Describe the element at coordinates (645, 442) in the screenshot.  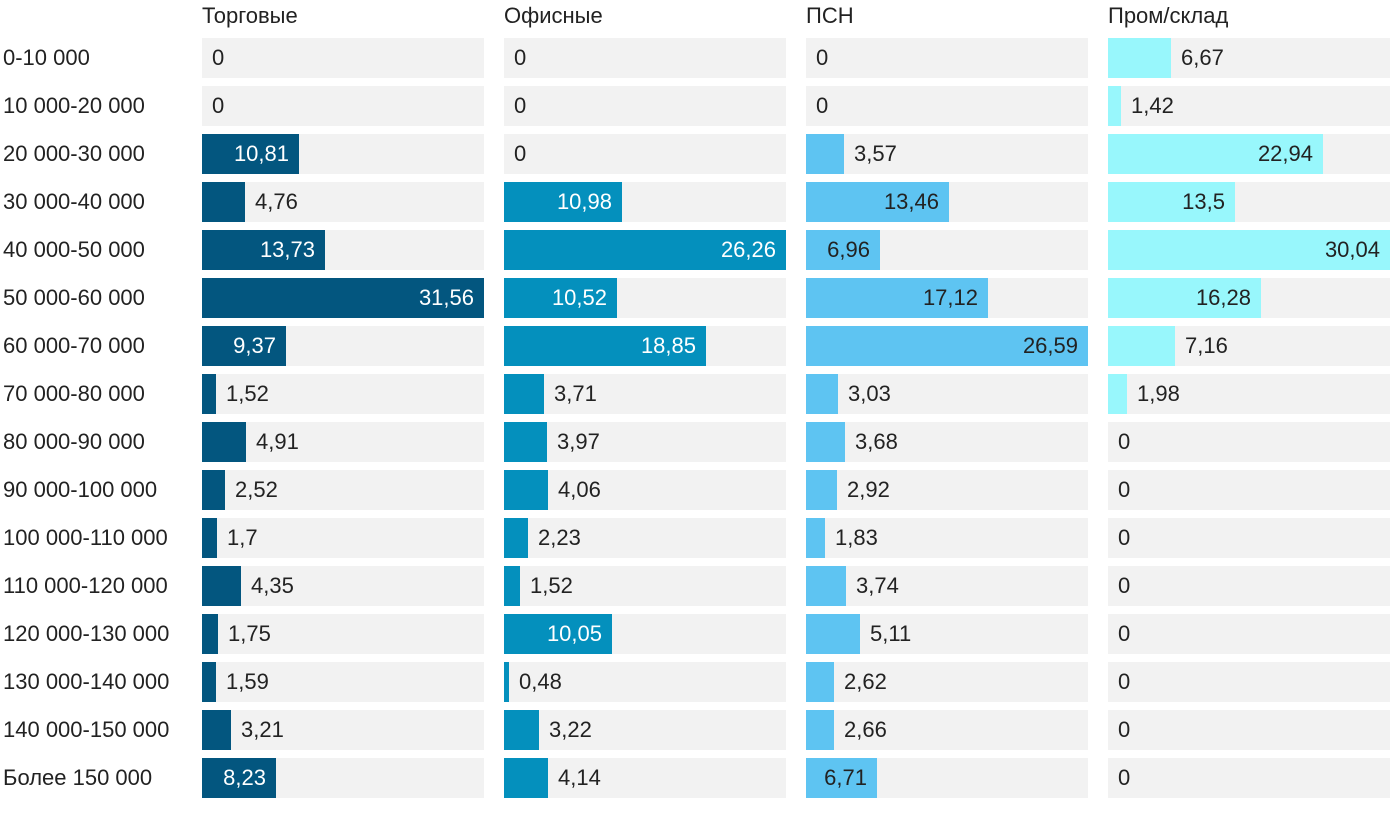
I see `bar-track: 3,97` at that location.